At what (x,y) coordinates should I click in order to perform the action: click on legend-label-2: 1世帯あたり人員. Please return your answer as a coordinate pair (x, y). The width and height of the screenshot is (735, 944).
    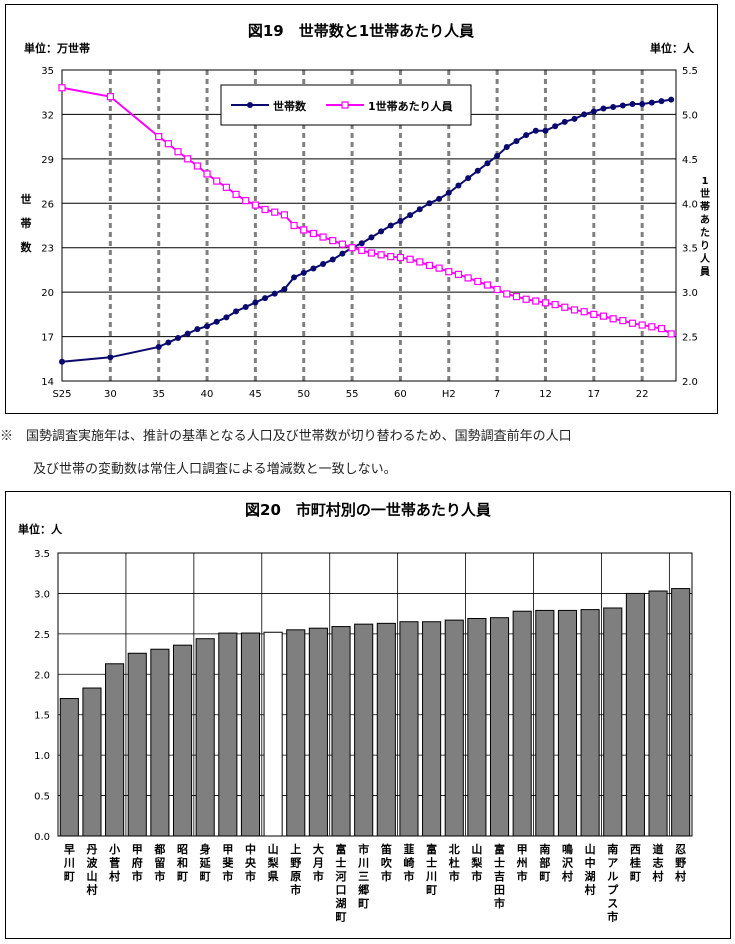
    Looking at the image, I should click on (410, 106).